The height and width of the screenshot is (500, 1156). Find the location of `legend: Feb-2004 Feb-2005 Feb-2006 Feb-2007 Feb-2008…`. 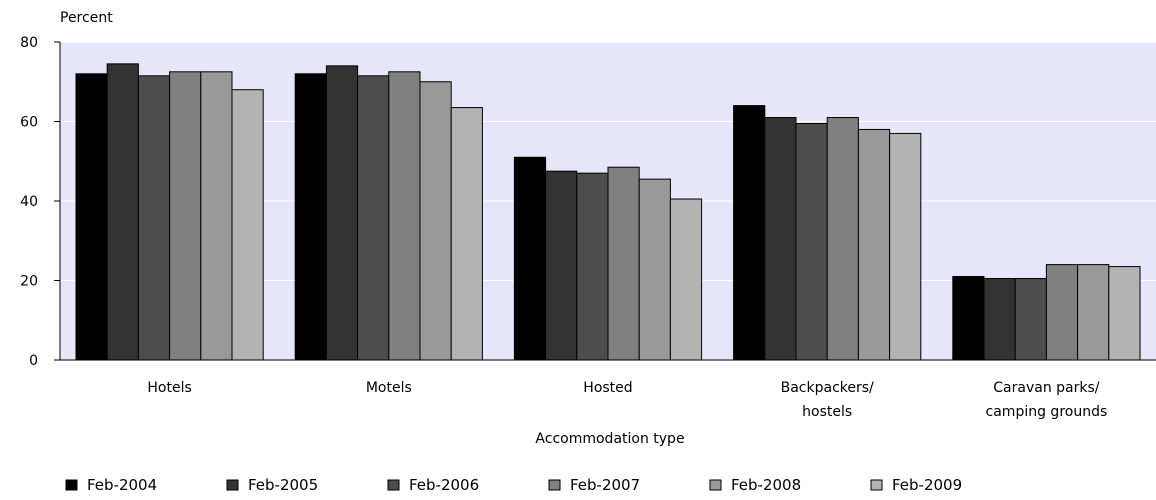

legend: Feb-2004 Feb-2005 Feb-2006 Feb-2007 Feb-2008… is located at coordinates (513, 485).